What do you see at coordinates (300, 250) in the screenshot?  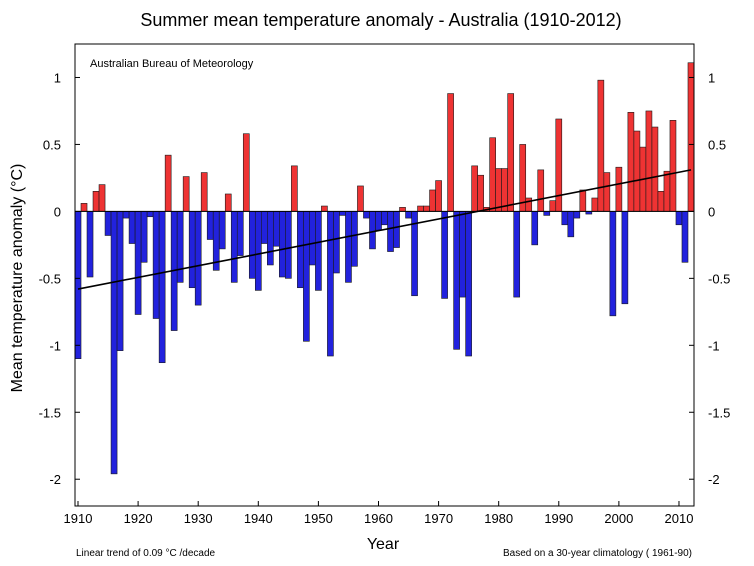 I see `bar-1947` at bounding box center [300, 250].